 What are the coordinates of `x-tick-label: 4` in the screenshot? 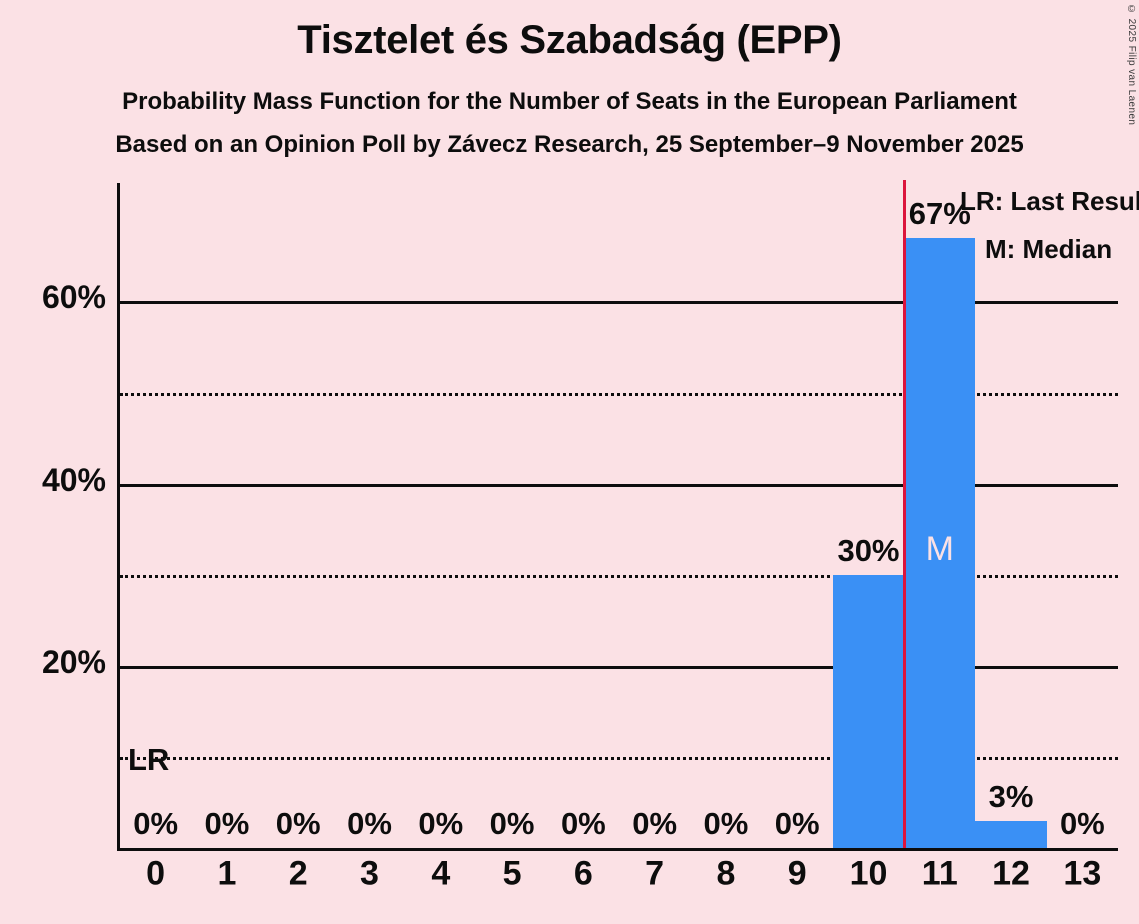 It's located at (441, 873).